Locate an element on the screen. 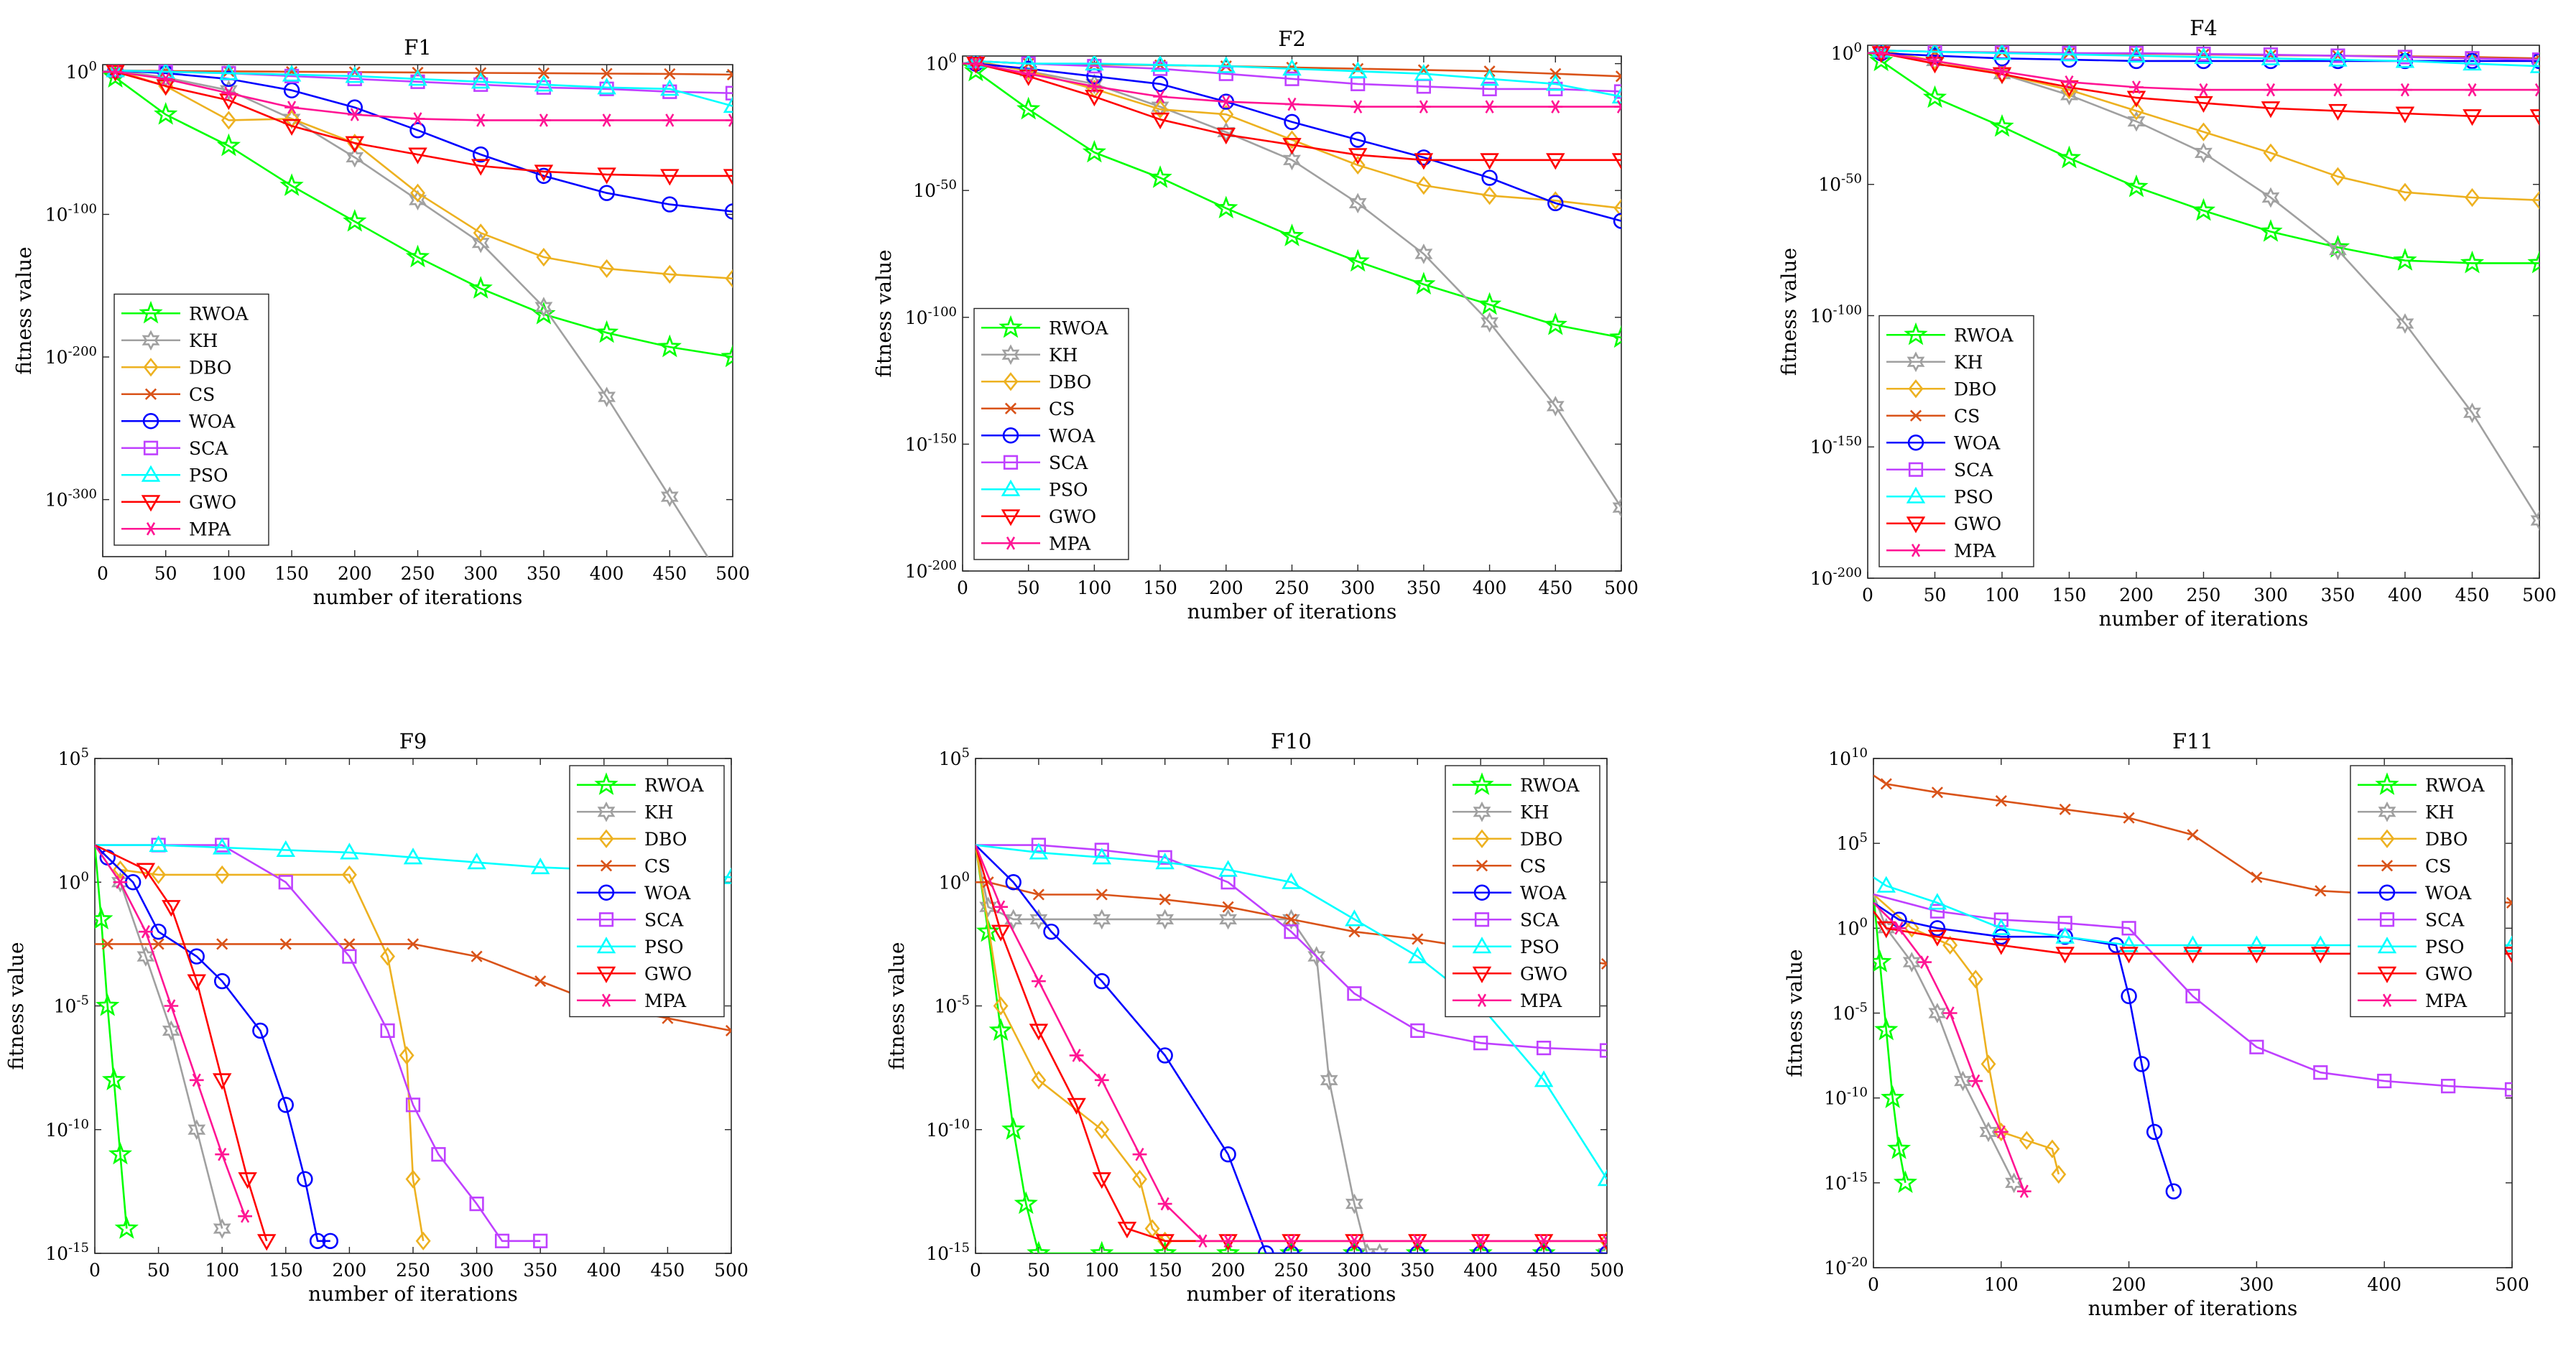 This screenshot has height=1346, width=2576. legend-marker-pso is located at coordinates (1011, 487).